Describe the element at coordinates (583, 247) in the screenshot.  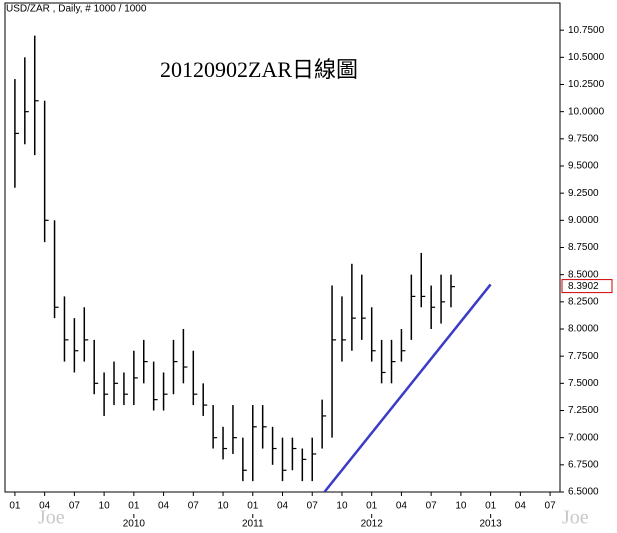
I see `y-tick-label: 8.7500` at that location.